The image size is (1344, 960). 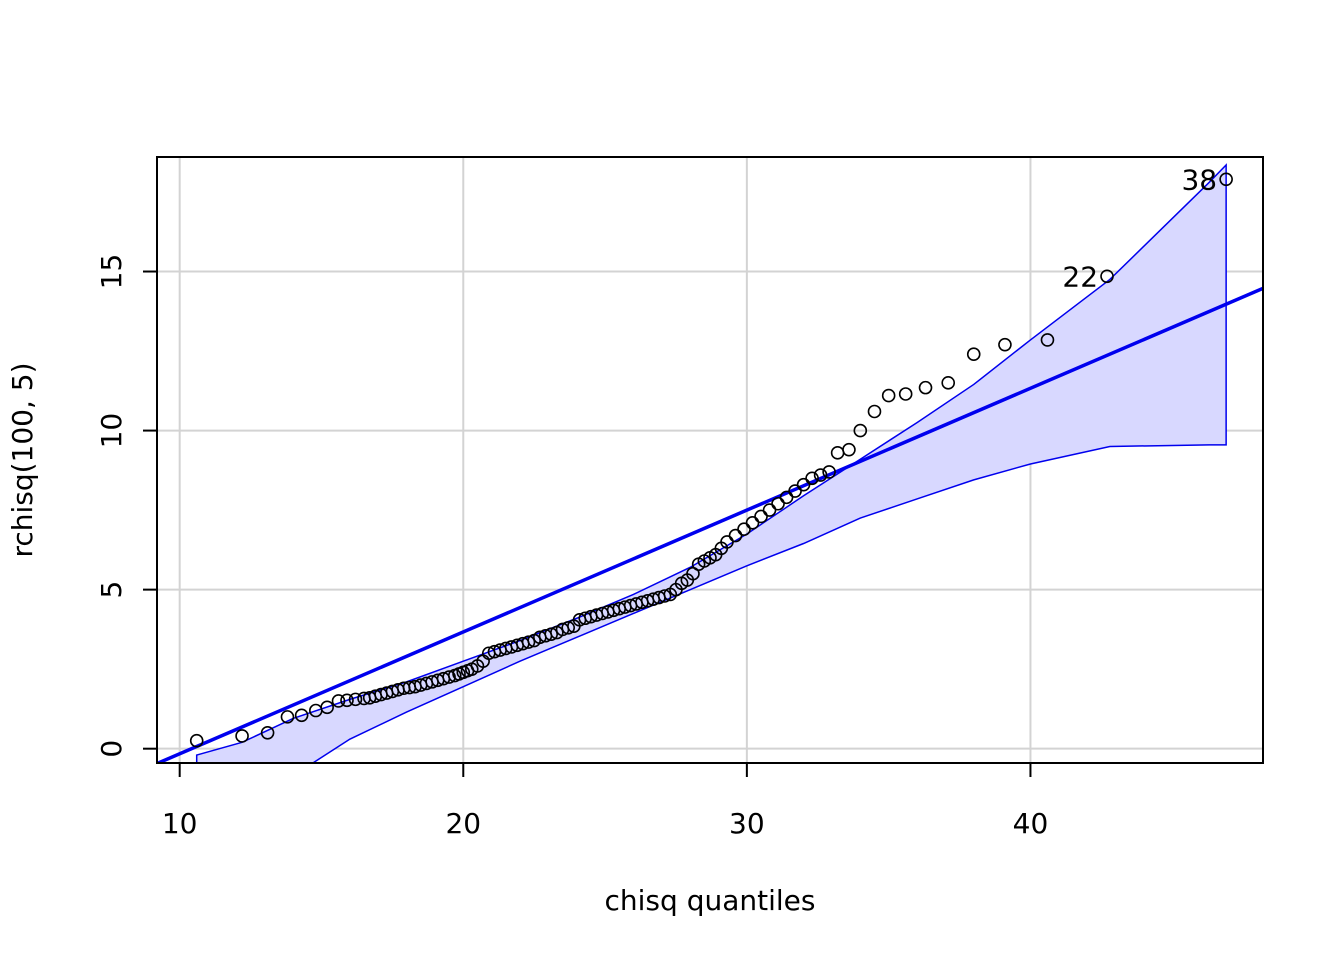 What do you see at coordinates (180, 823) in the screenshot?
I see `x-tick-label-10: 10` at bounding box center [180, 823].